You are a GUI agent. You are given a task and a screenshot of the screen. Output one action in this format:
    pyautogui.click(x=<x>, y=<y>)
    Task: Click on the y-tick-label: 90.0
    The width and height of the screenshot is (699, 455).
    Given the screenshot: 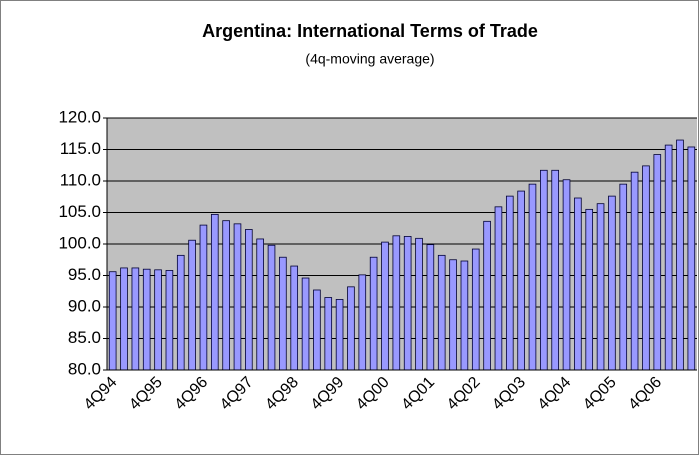 What is the action you would take?
    pyautogui.click(x=84, y=305)
    